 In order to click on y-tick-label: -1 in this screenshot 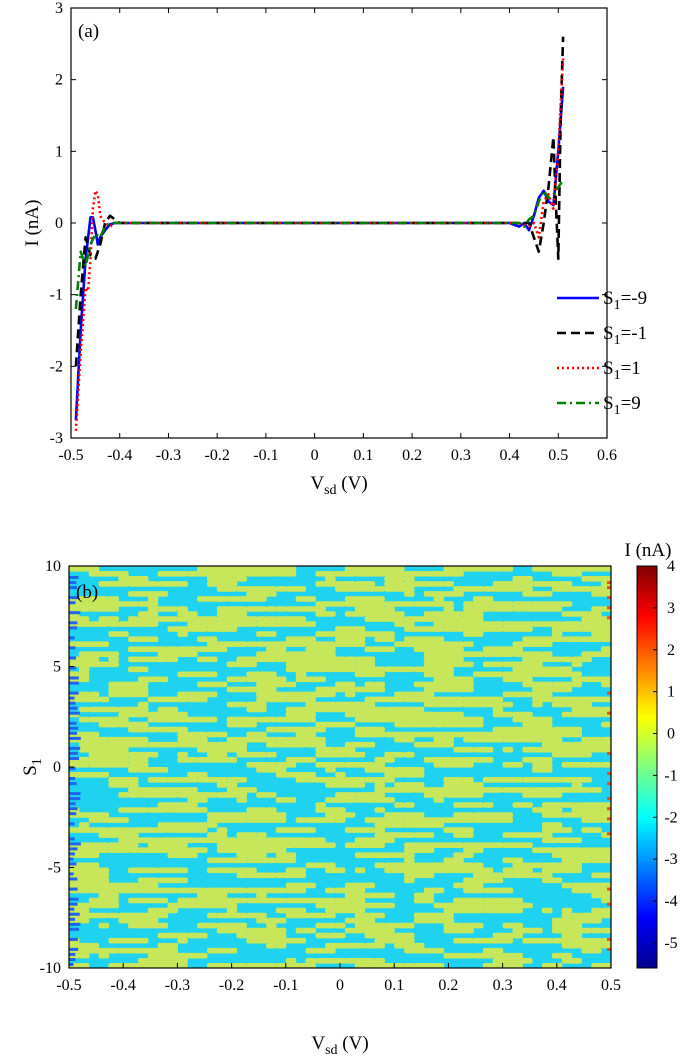, I will do `click(56, 295)`.